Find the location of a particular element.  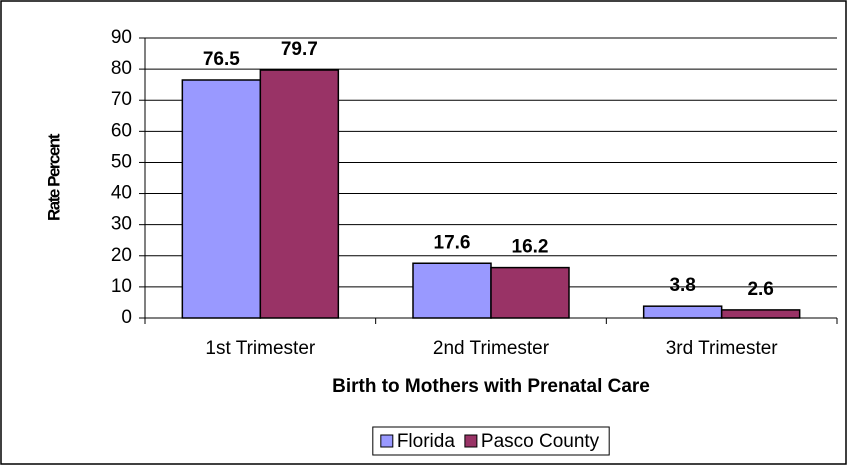

y-tick-label: 70 is located at coordinates (121, 99).